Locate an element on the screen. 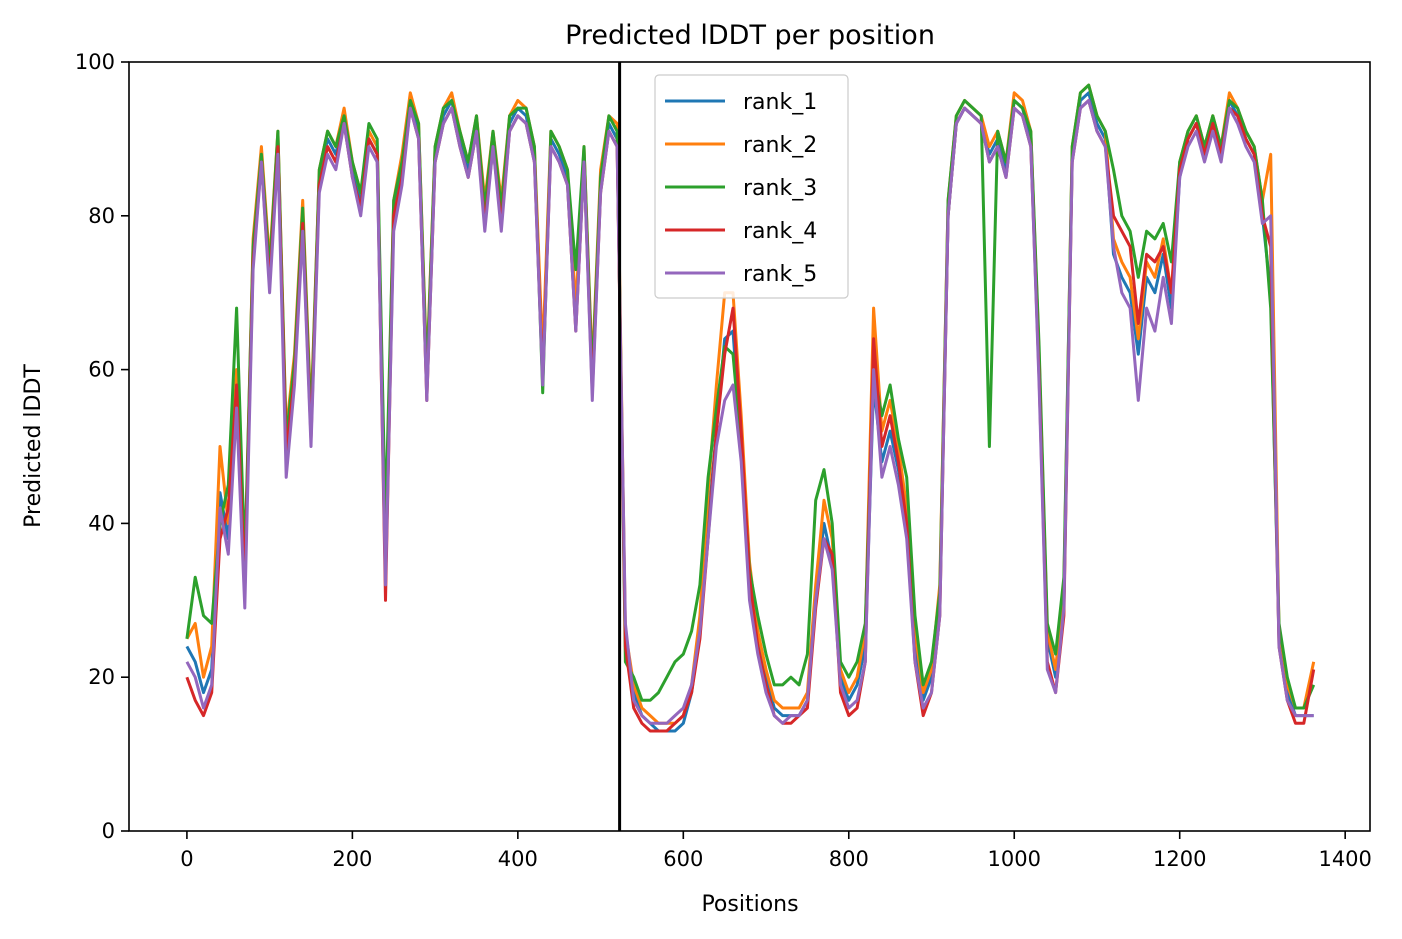  legend-label-2: rank_2 is located at coordinates (780, 145).